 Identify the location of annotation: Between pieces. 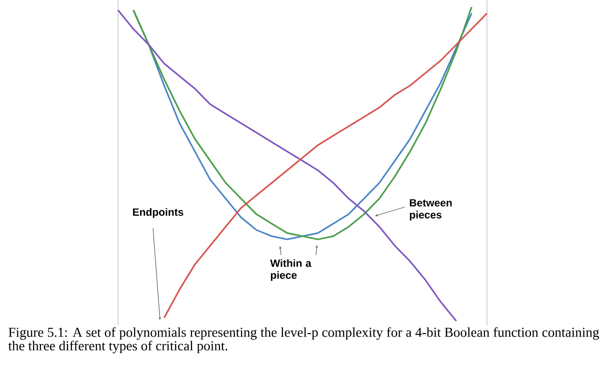
(431, 210).